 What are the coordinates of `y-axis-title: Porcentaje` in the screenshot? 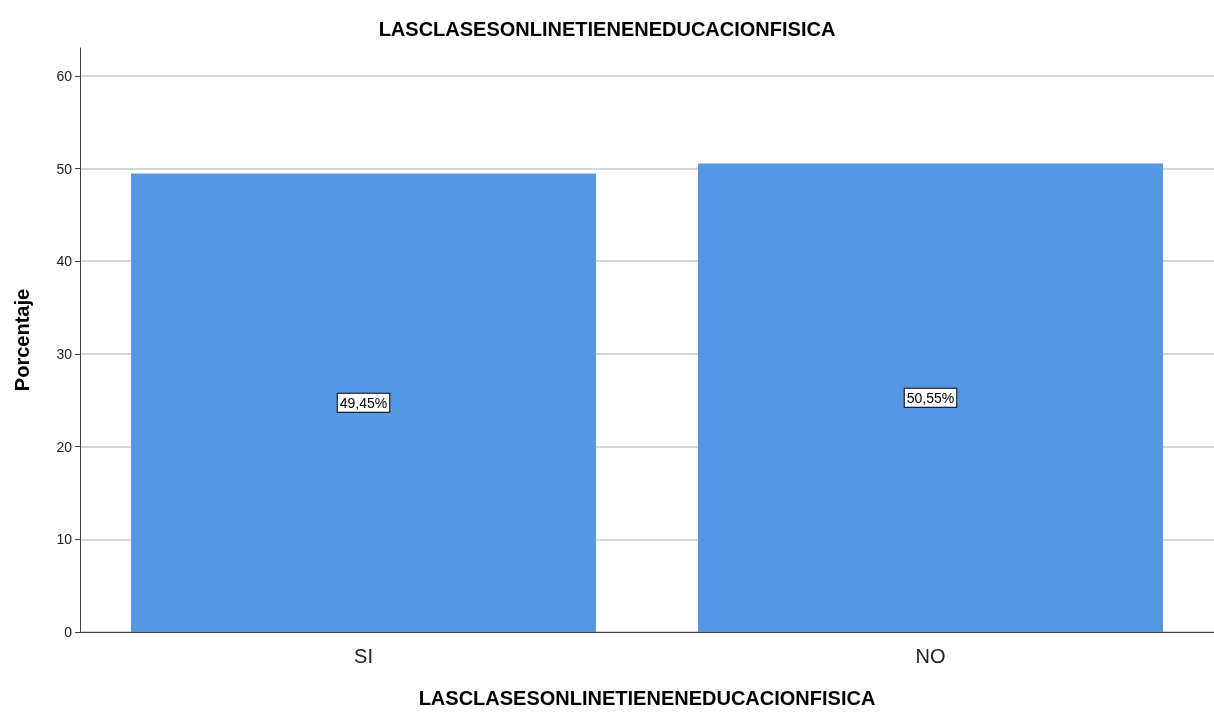 It's located at (22, 340).